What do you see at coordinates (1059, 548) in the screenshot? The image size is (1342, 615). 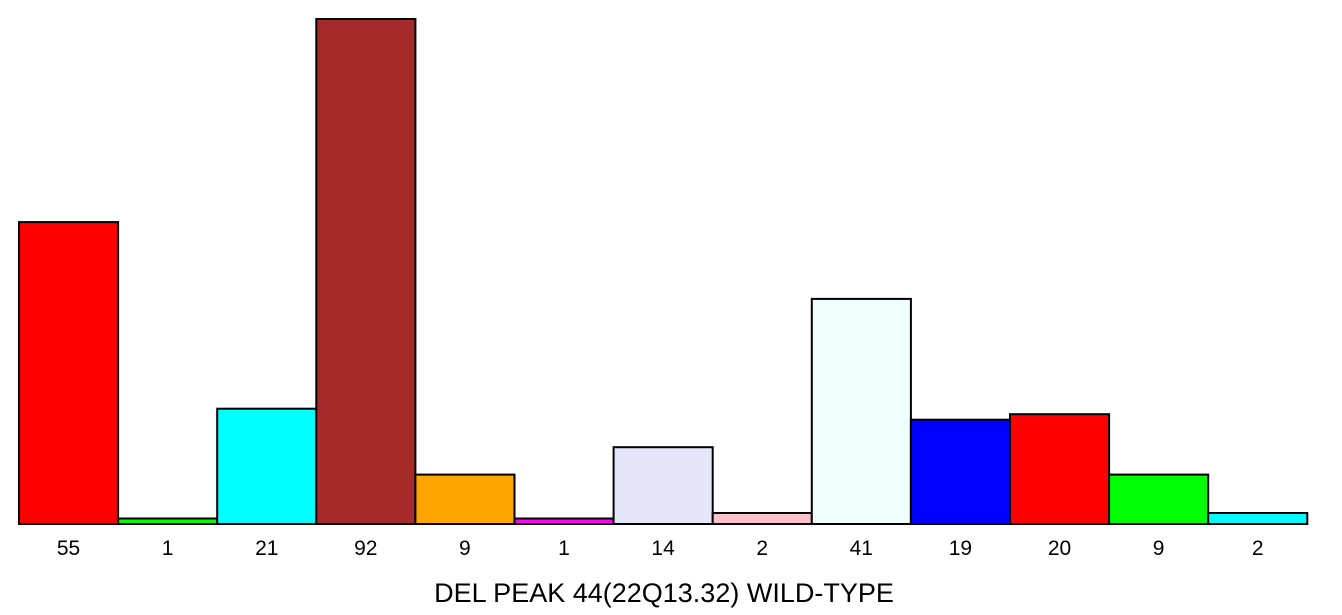 I see `category-label-11: 20` at bounding box center [1059, 548].